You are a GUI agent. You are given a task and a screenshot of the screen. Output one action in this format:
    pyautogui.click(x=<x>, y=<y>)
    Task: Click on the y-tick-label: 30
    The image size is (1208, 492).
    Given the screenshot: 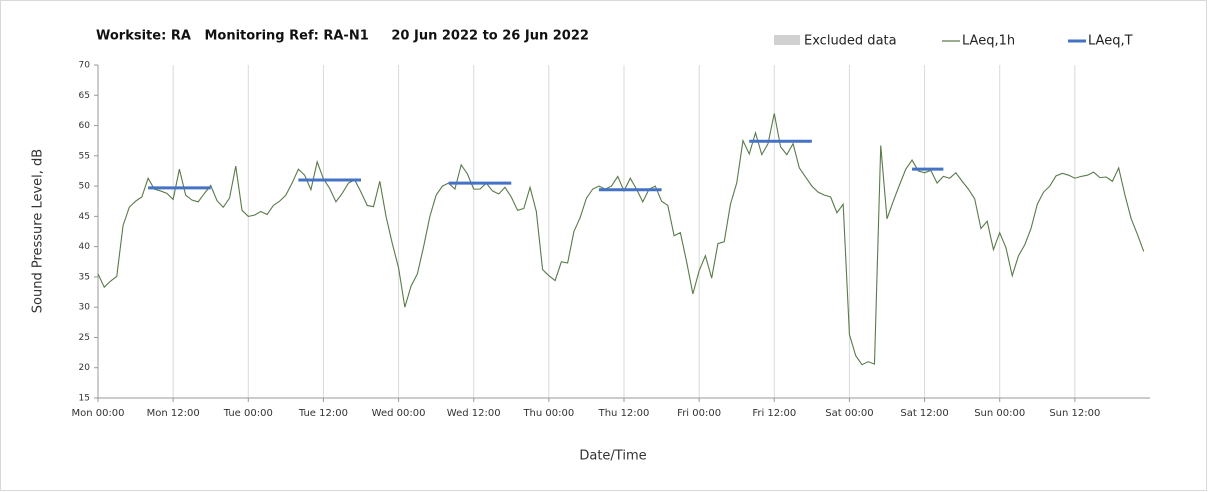 What is the action you would take?
    pyautogui.click(x=85, y=308)
    